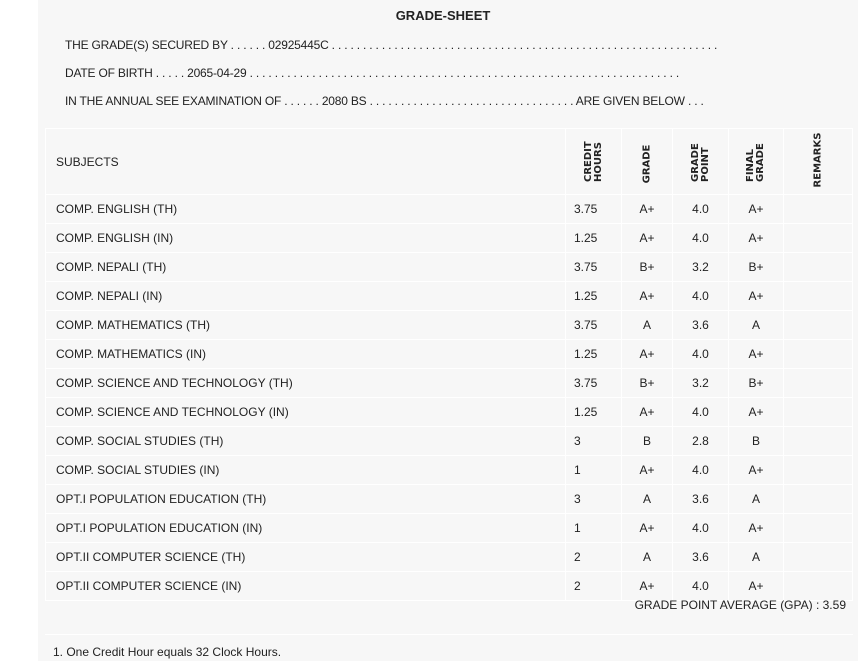 Image resolution: width=865 pixels, height=661 pixels. I want to click on cell-gp: 2.8, so click(700, 441).